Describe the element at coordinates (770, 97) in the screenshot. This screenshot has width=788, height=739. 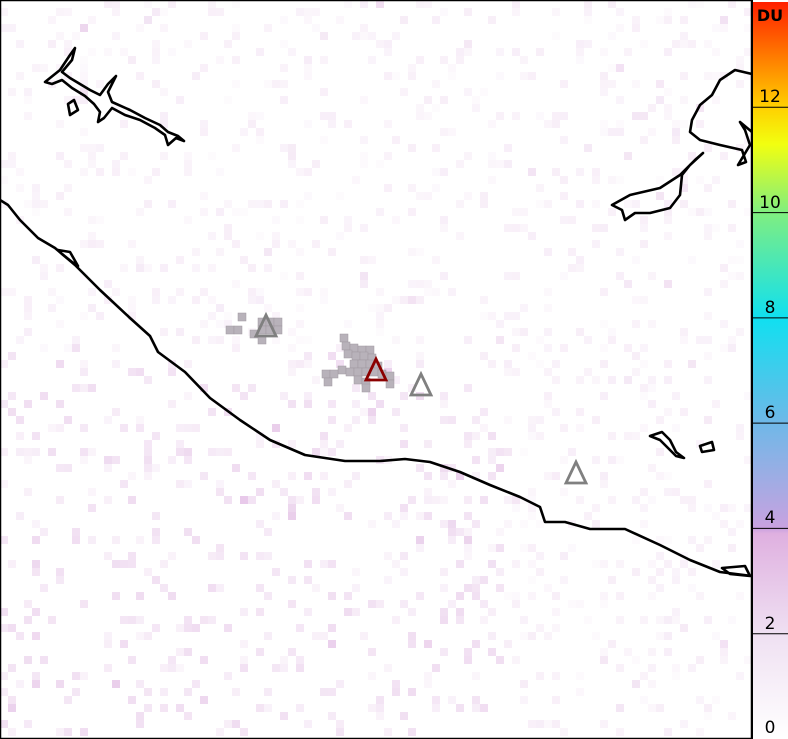
I see `colorbar-tick-label: 12` at that location.